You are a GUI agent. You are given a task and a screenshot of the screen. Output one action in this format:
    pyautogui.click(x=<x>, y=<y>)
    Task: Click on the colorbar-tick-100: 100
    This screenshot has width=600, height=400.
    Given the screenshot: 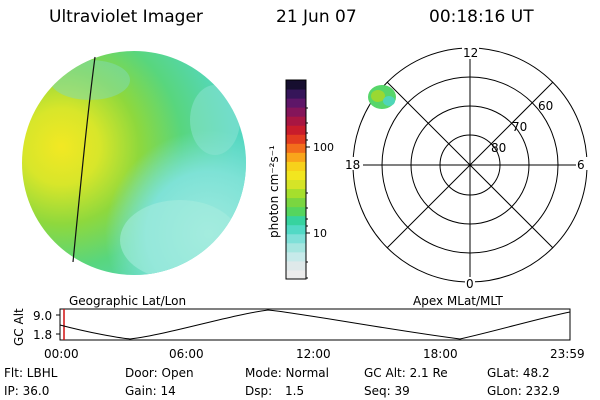 What is the action you would take?
    pyautogui.click(x=323, y=147)
    